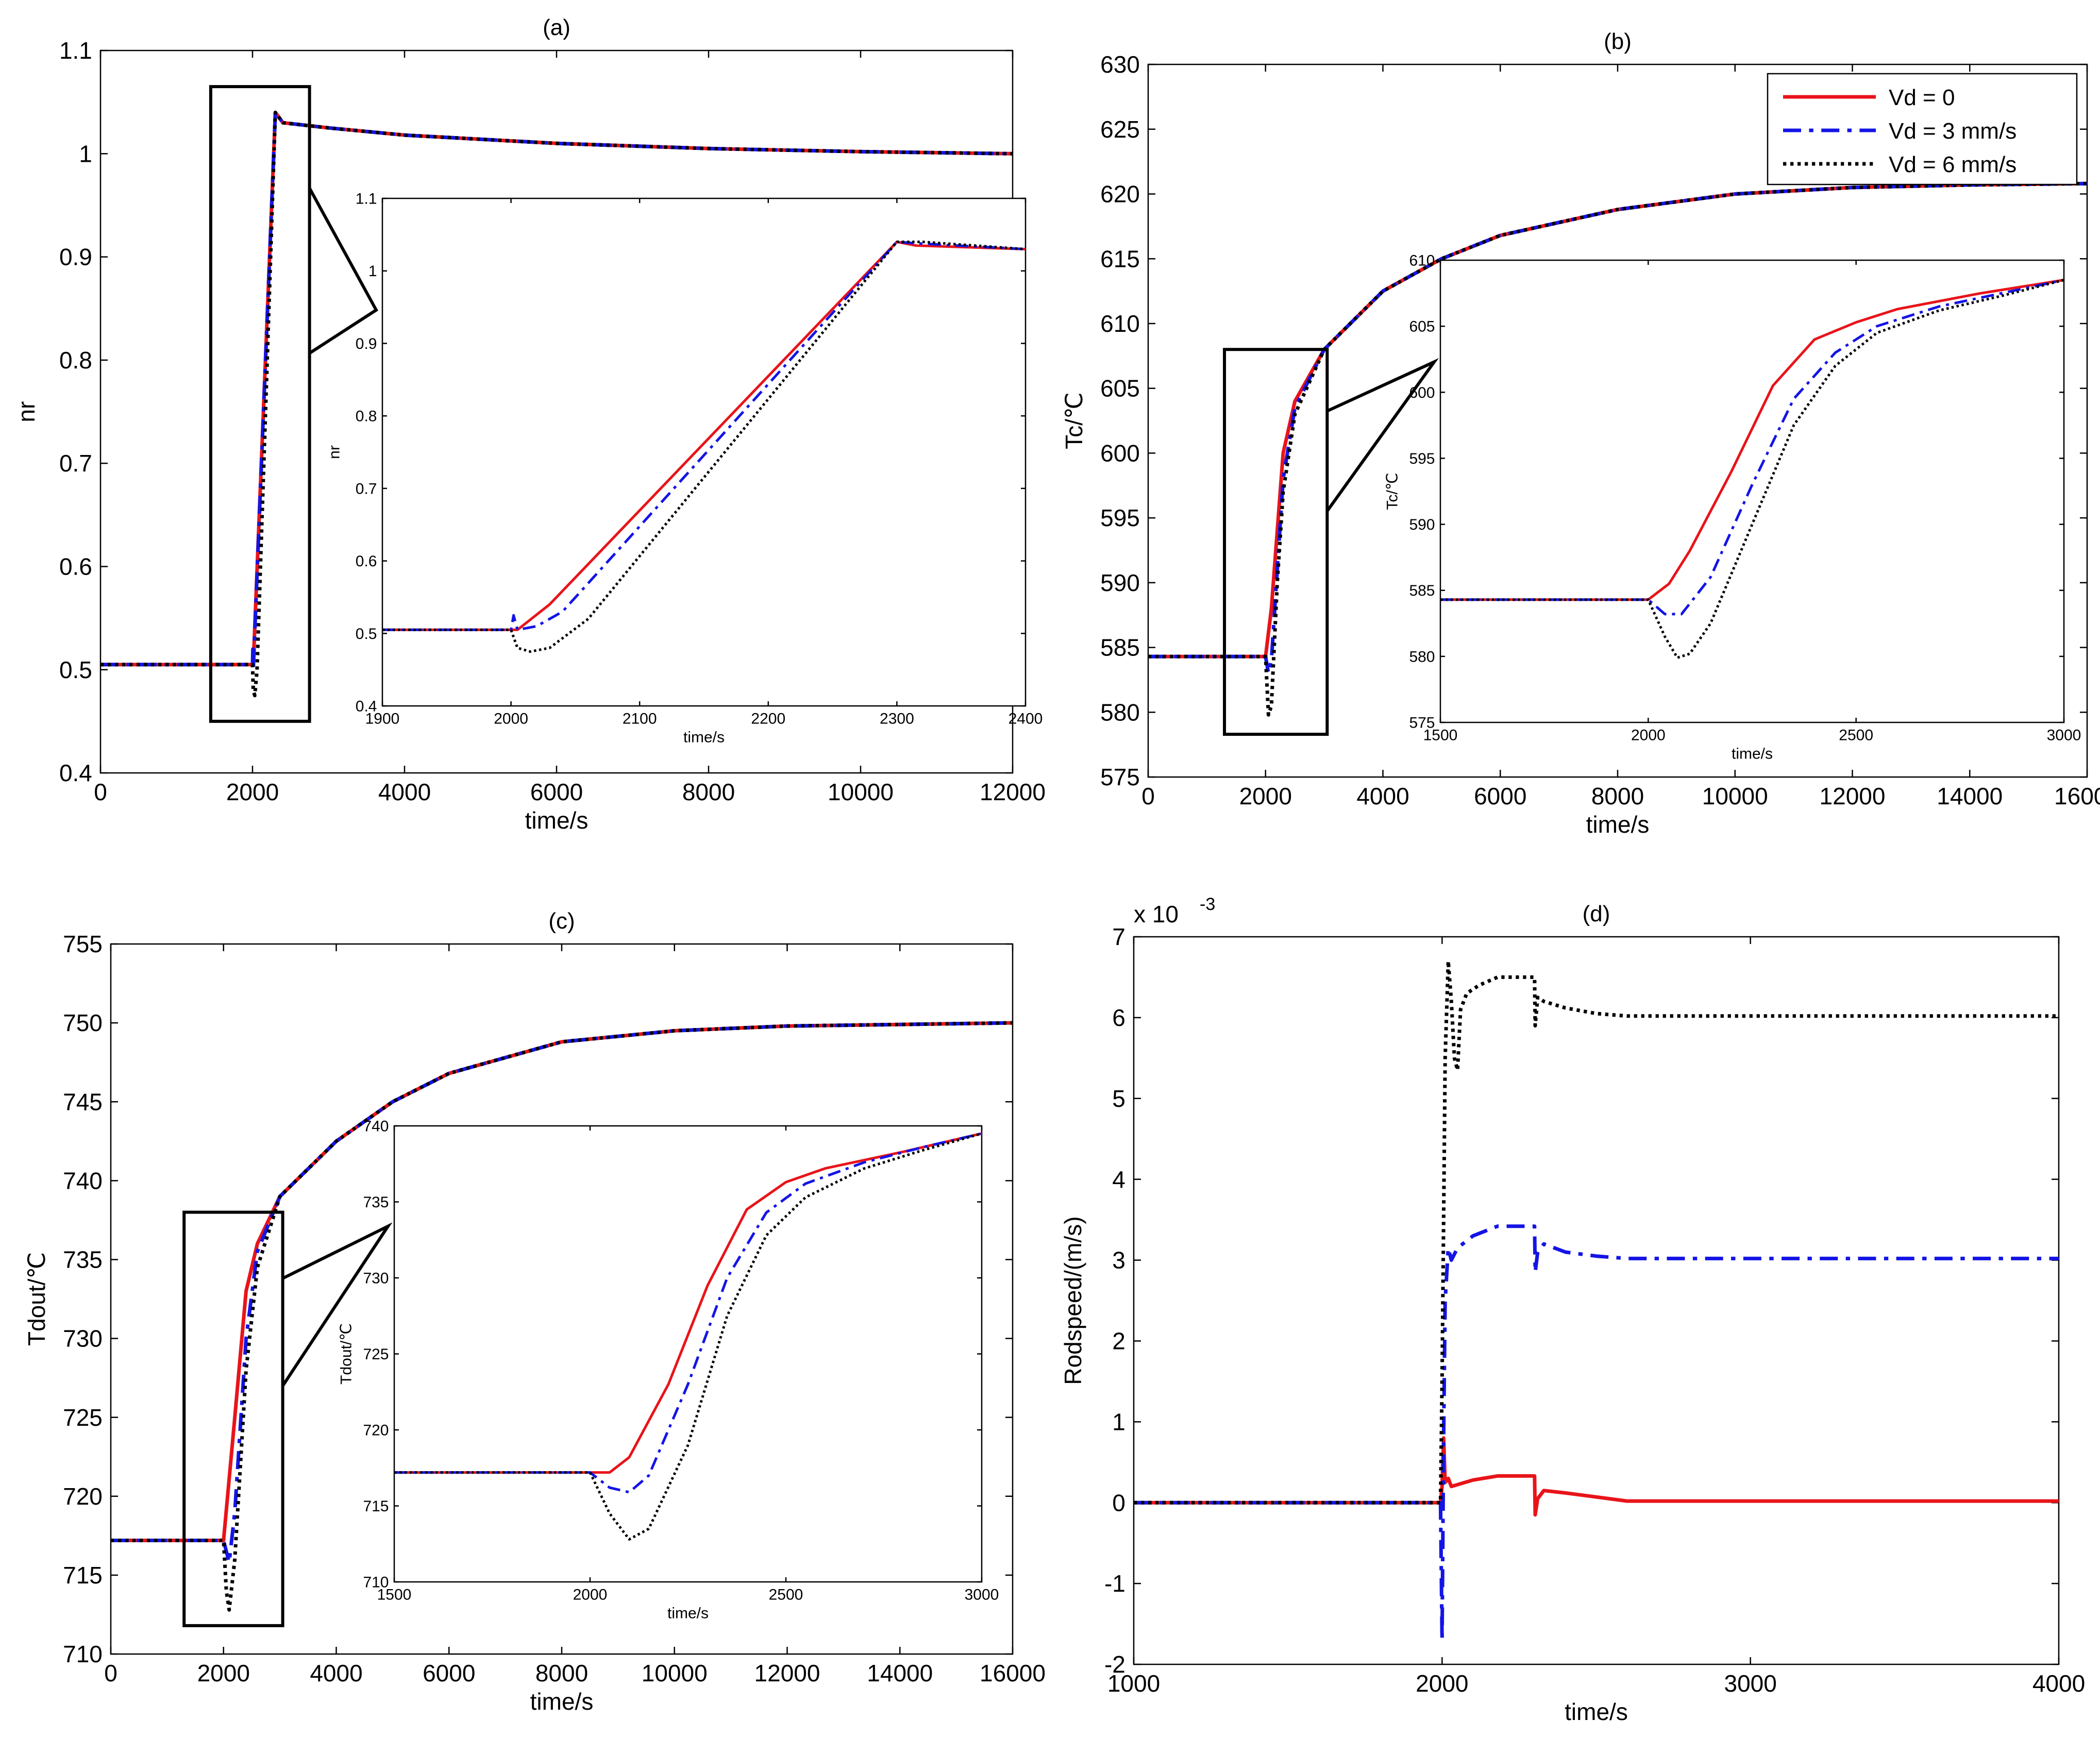  Describe the element at coordinates (675, 1673) in the screenshot. I see `panel-c-xtick-label: 10000` at that location.